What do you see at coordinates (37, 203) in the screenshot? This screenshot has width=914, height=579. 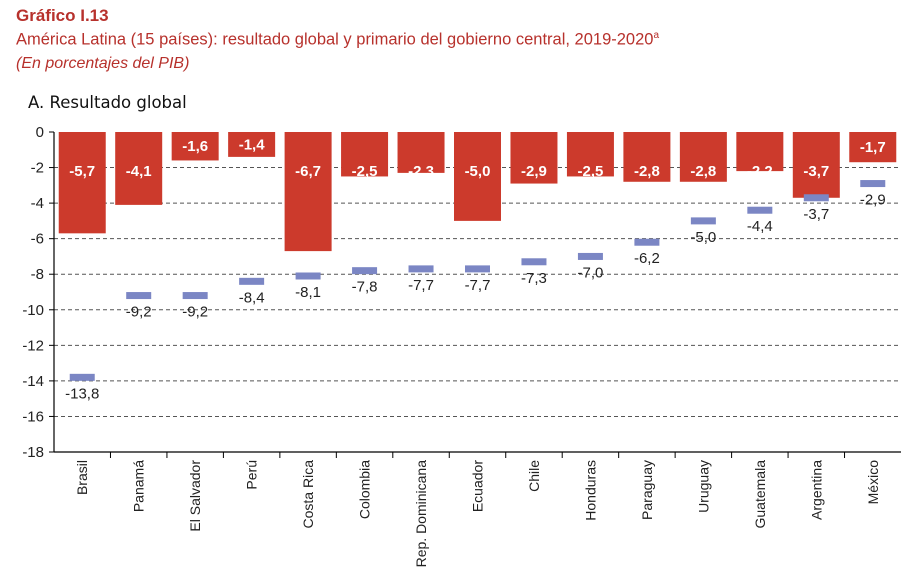 I see `y-tick-label: -4` at bounding box center [37, 203].